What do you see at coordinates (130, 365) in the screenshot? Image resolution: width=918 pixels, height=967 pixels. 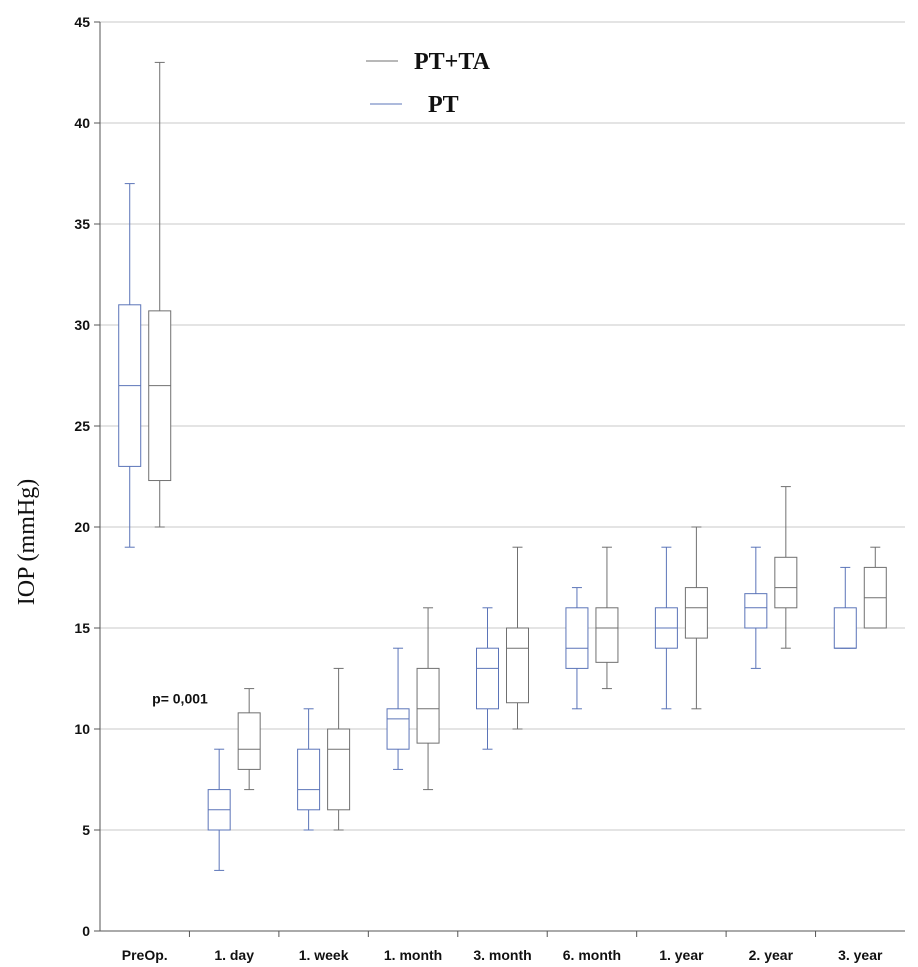 I see `box-PT-PreOp.` at bounding box center [130, 365].